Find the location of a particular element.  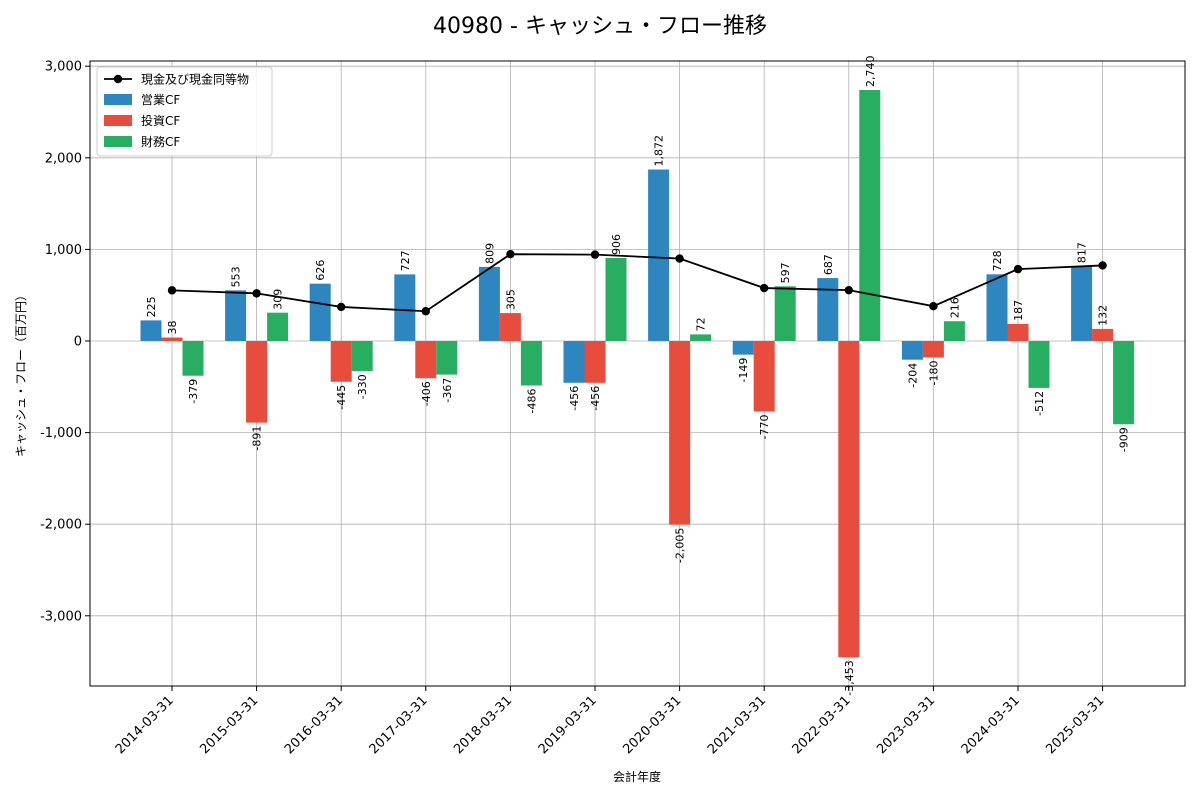

bar-label-2-11: -909 is located at coordinates (1124, 439).